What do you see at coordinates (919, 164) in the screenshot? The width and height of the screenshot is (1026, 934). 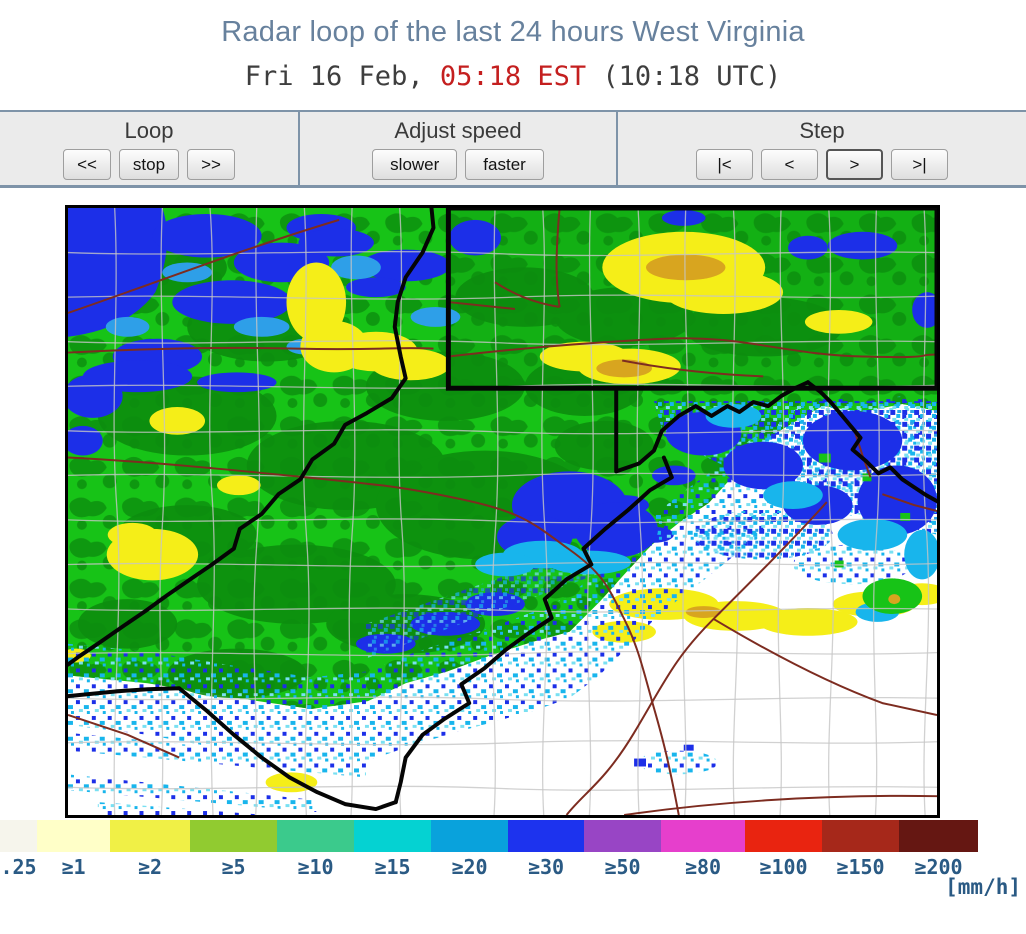 I see `step-last-button: >|` at bounding box center [919, 164].